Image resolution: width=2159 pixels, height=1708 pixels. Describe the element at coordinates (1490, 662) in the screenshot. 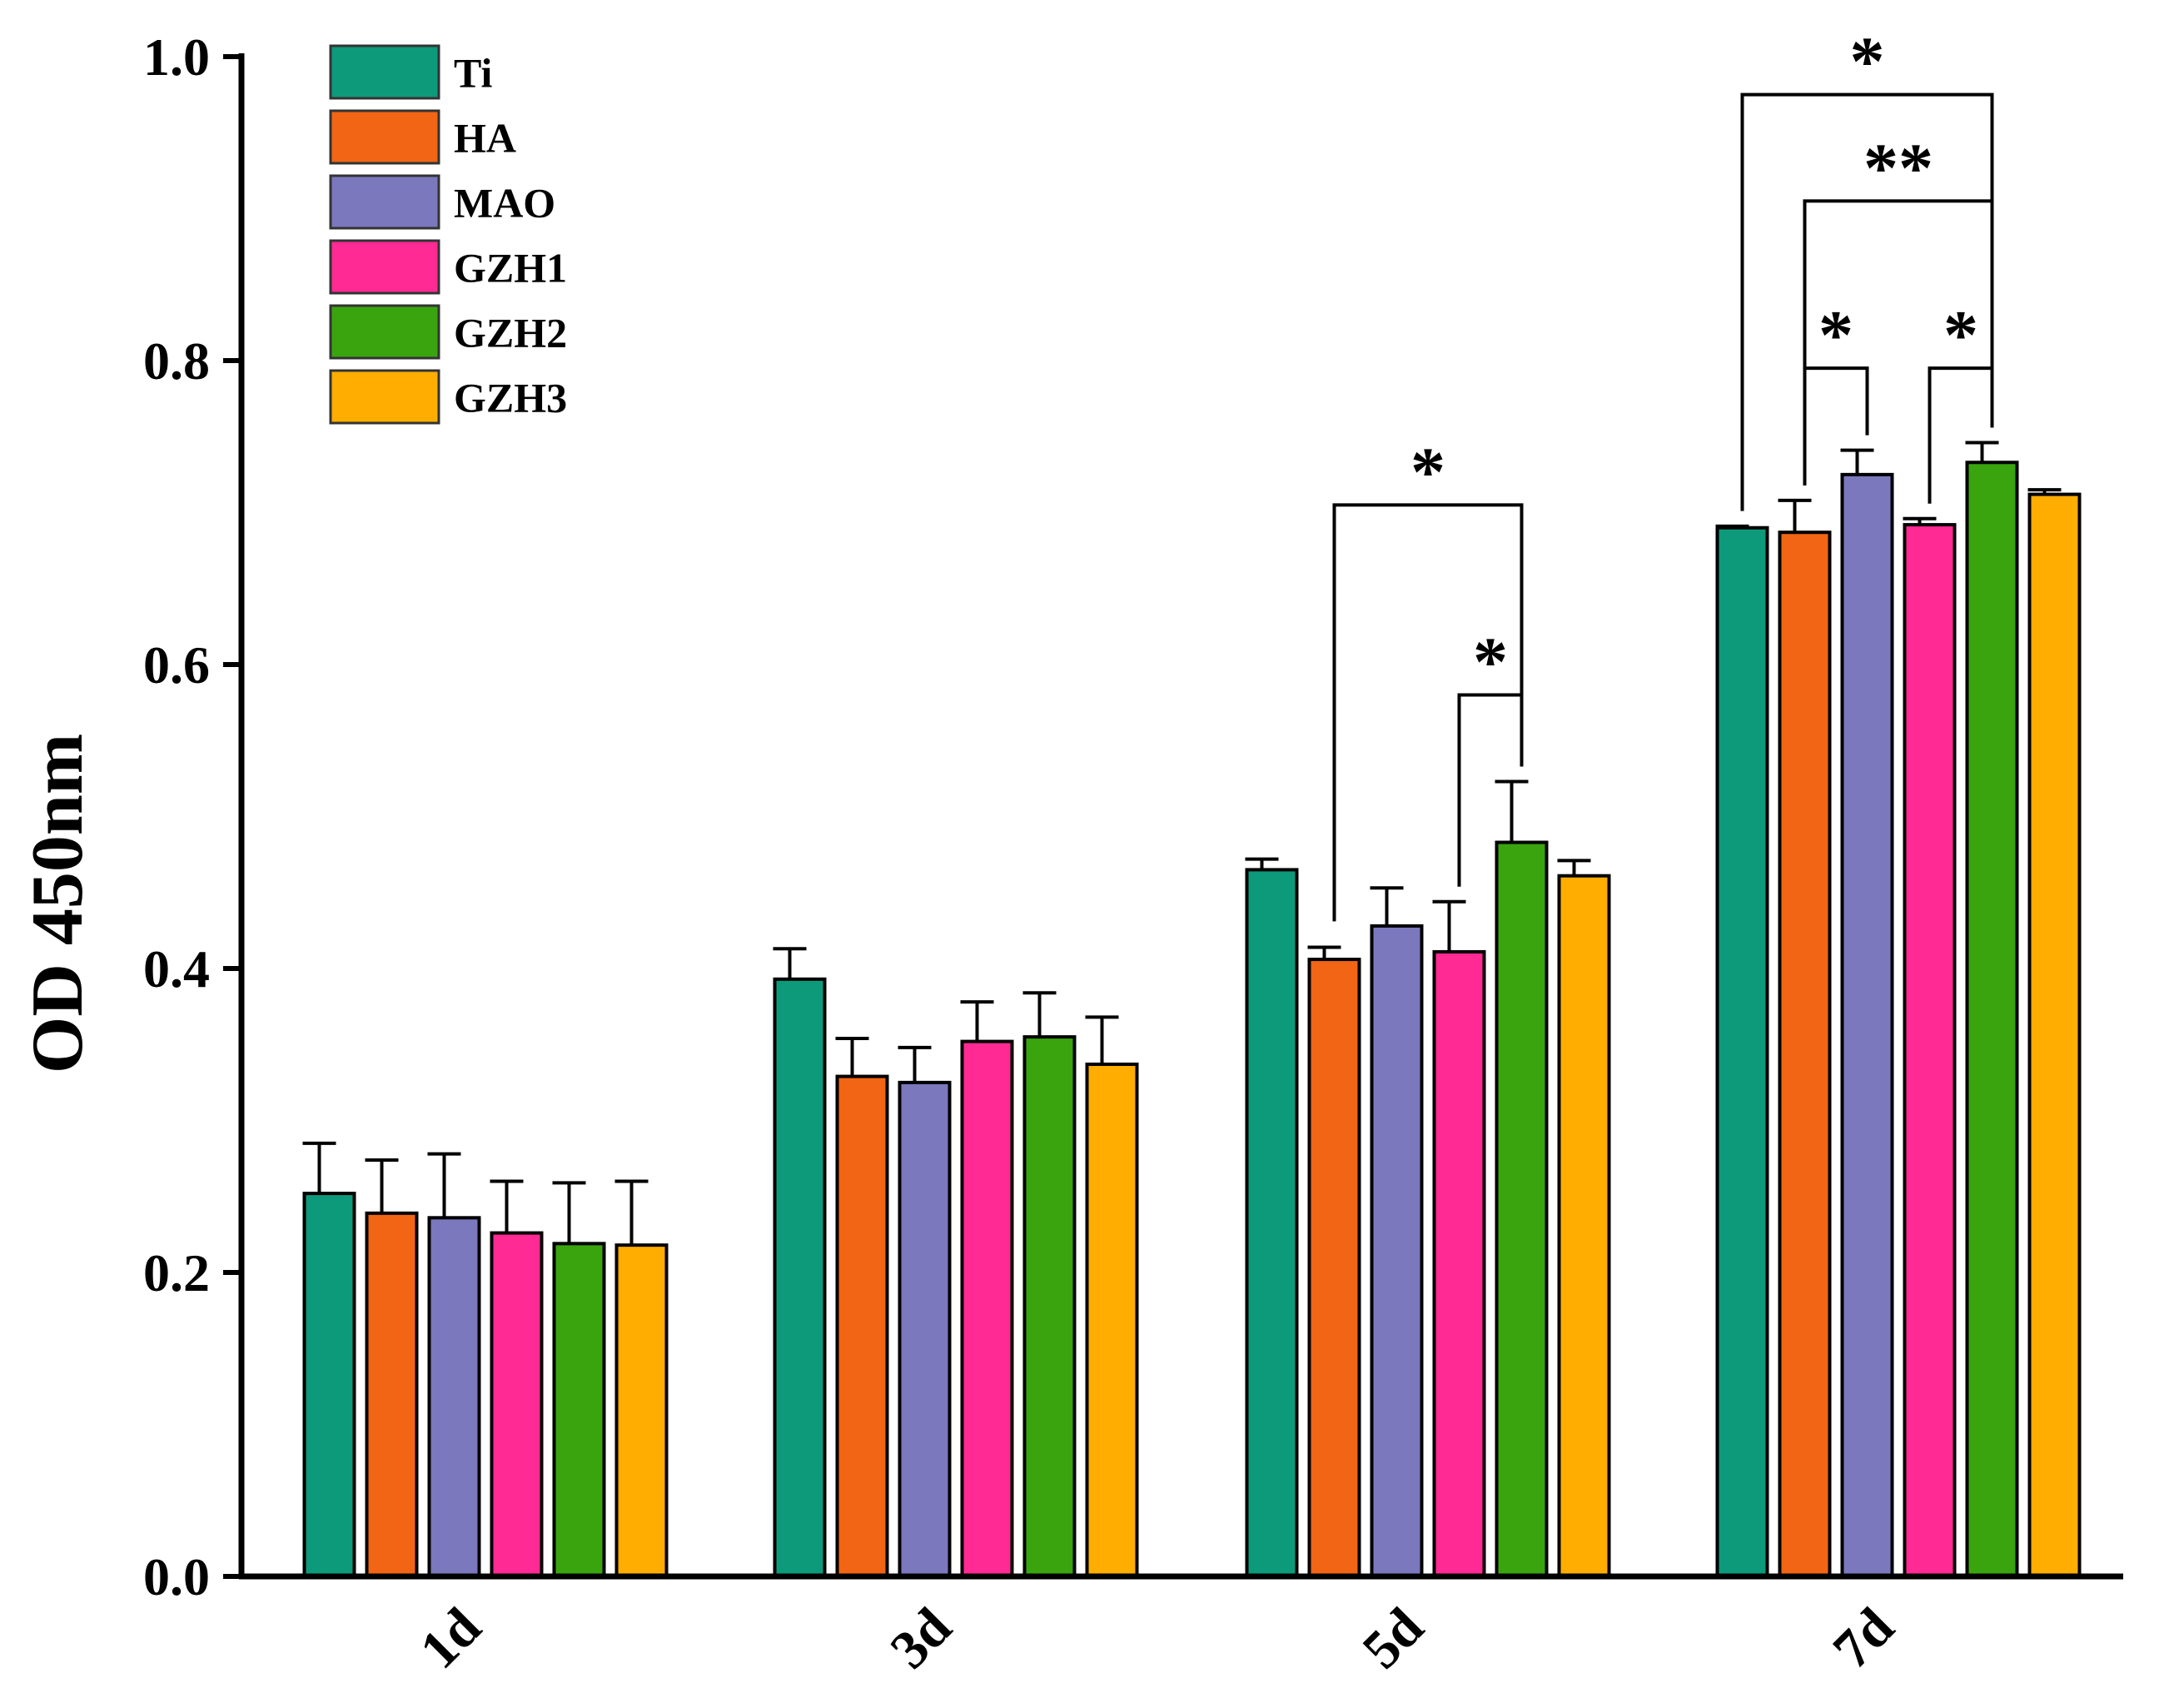

I see `significance-label-2: *` at that location.